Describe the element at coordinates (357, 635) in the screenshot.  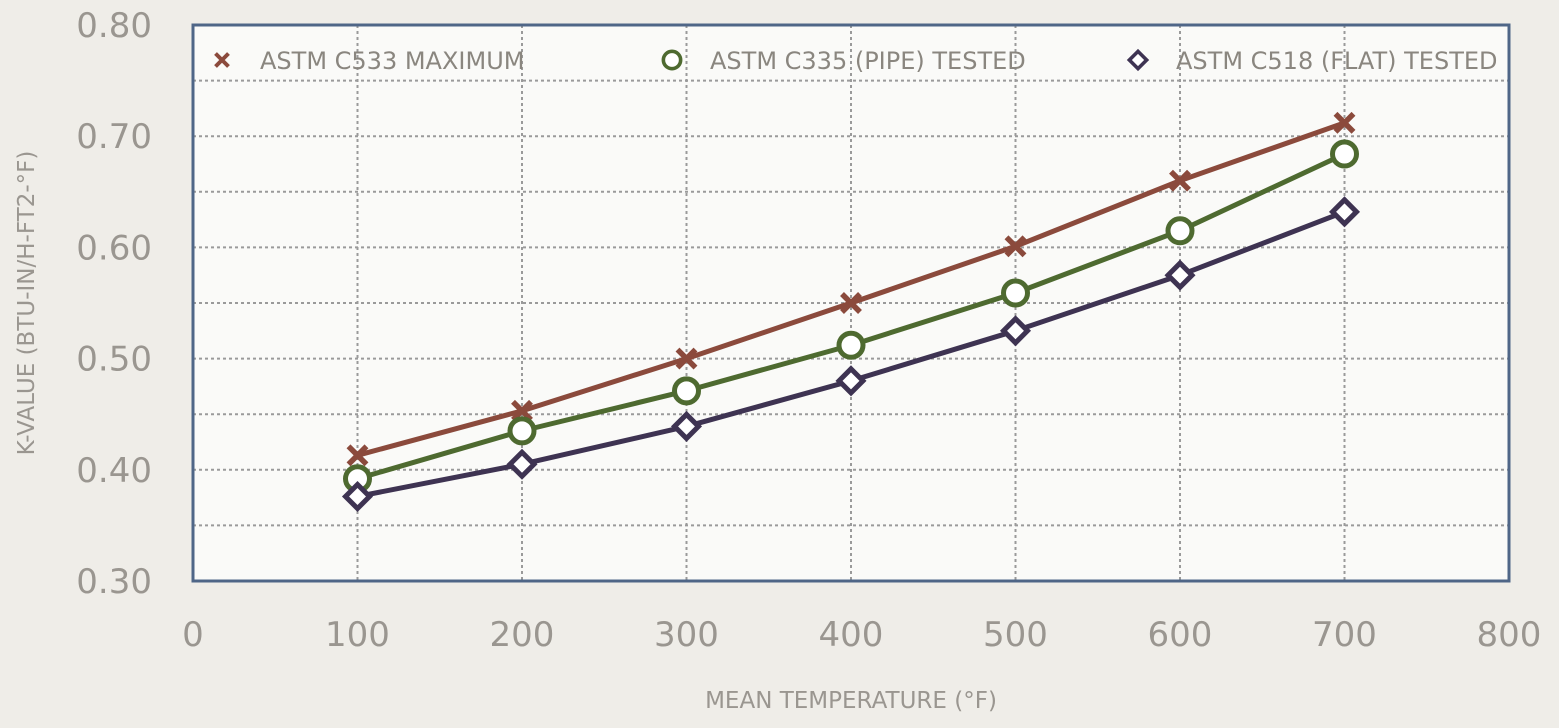
I see `x-tick-label: 100` at that location.